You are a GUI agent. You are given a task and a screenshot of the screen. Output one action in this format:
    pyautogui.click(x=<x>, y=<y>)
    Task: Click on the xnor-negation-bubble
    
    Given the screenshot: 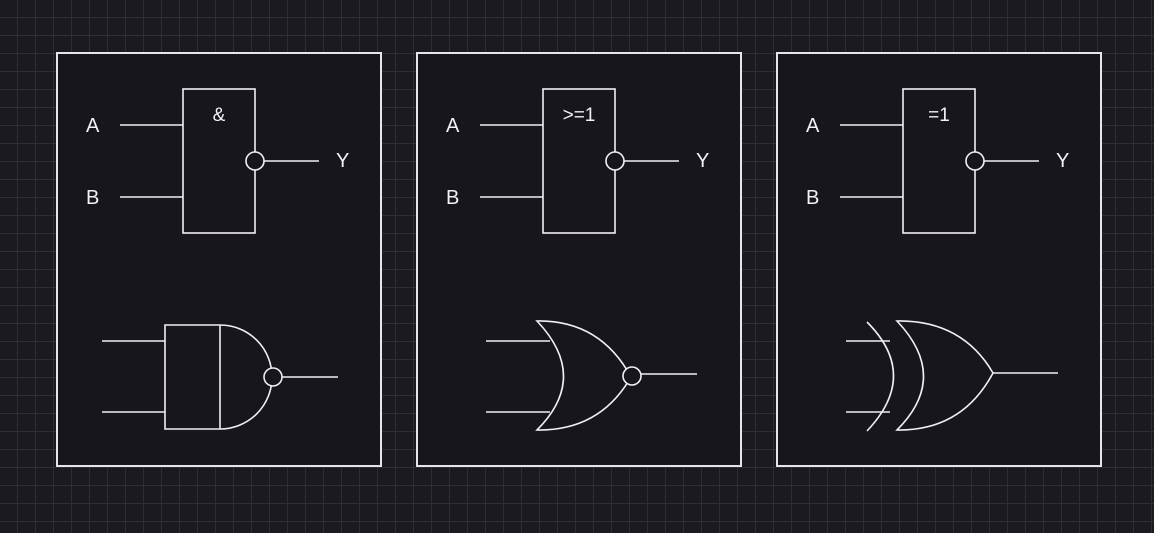 What is the action you would take?
    pyautogui.click(x=975, y=161)
    